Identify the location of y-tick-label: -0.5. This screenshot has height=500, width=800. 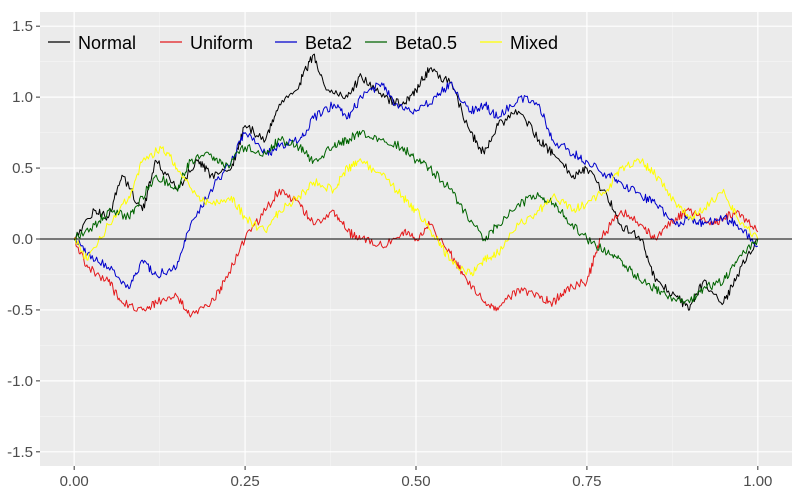
(20, 310).